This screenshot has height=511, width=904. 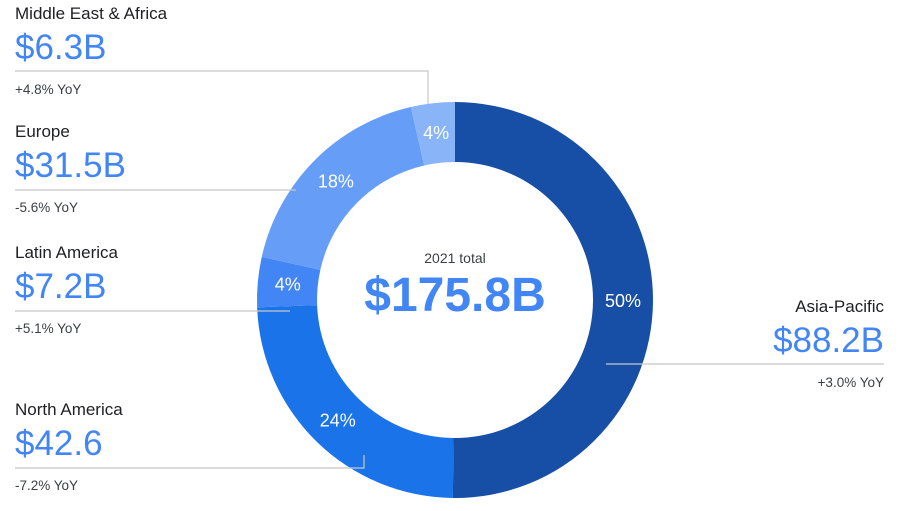 I want to click on region-yoy: +3.0% YoY, so click(x=851, y=382).